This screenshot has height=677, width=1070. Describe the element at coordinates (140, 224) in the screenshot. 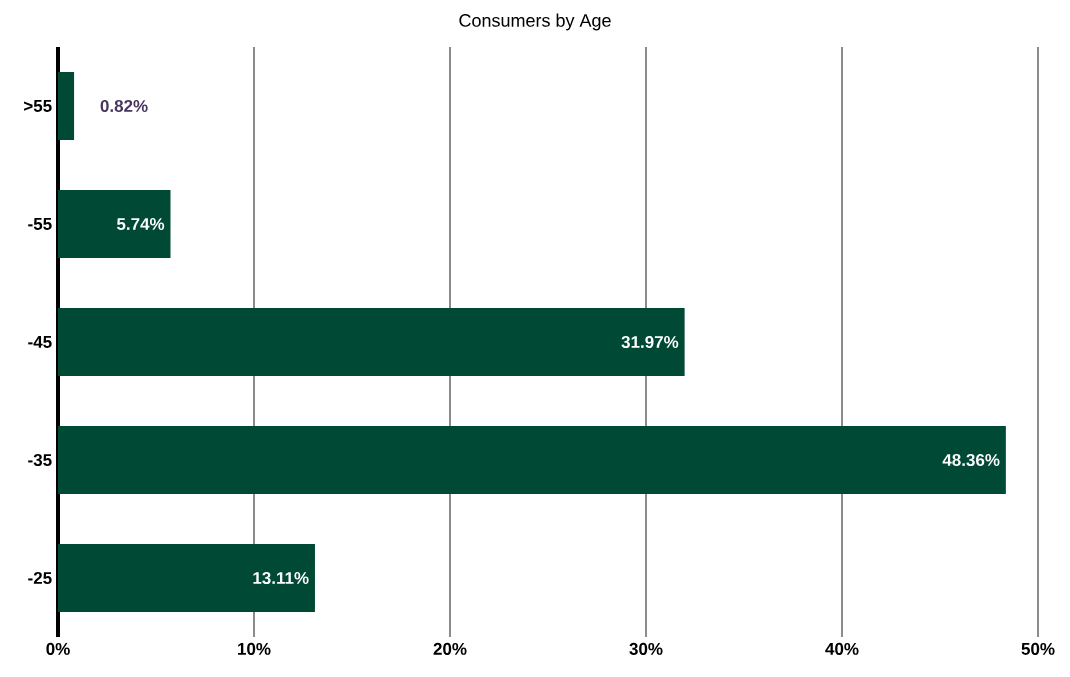

I see `data-label: 5.74%` at that location.